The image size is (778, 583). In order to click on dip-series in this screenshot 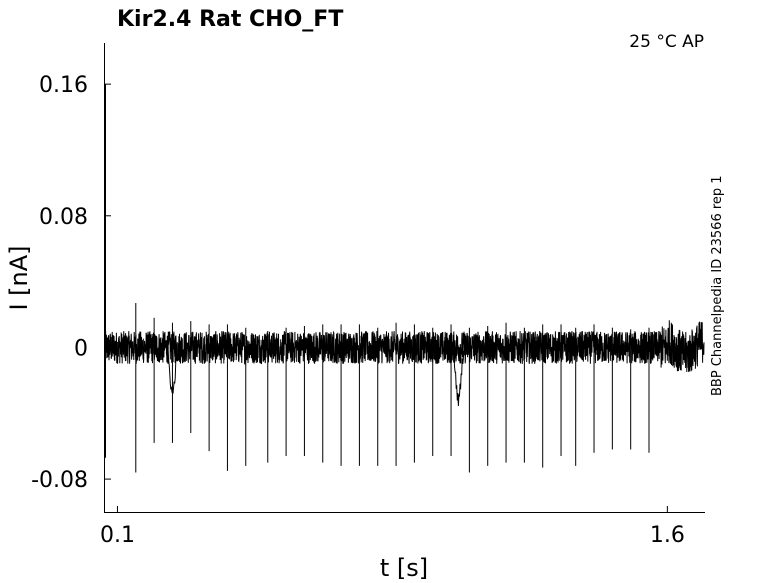, I will do `click(315, 375)`.